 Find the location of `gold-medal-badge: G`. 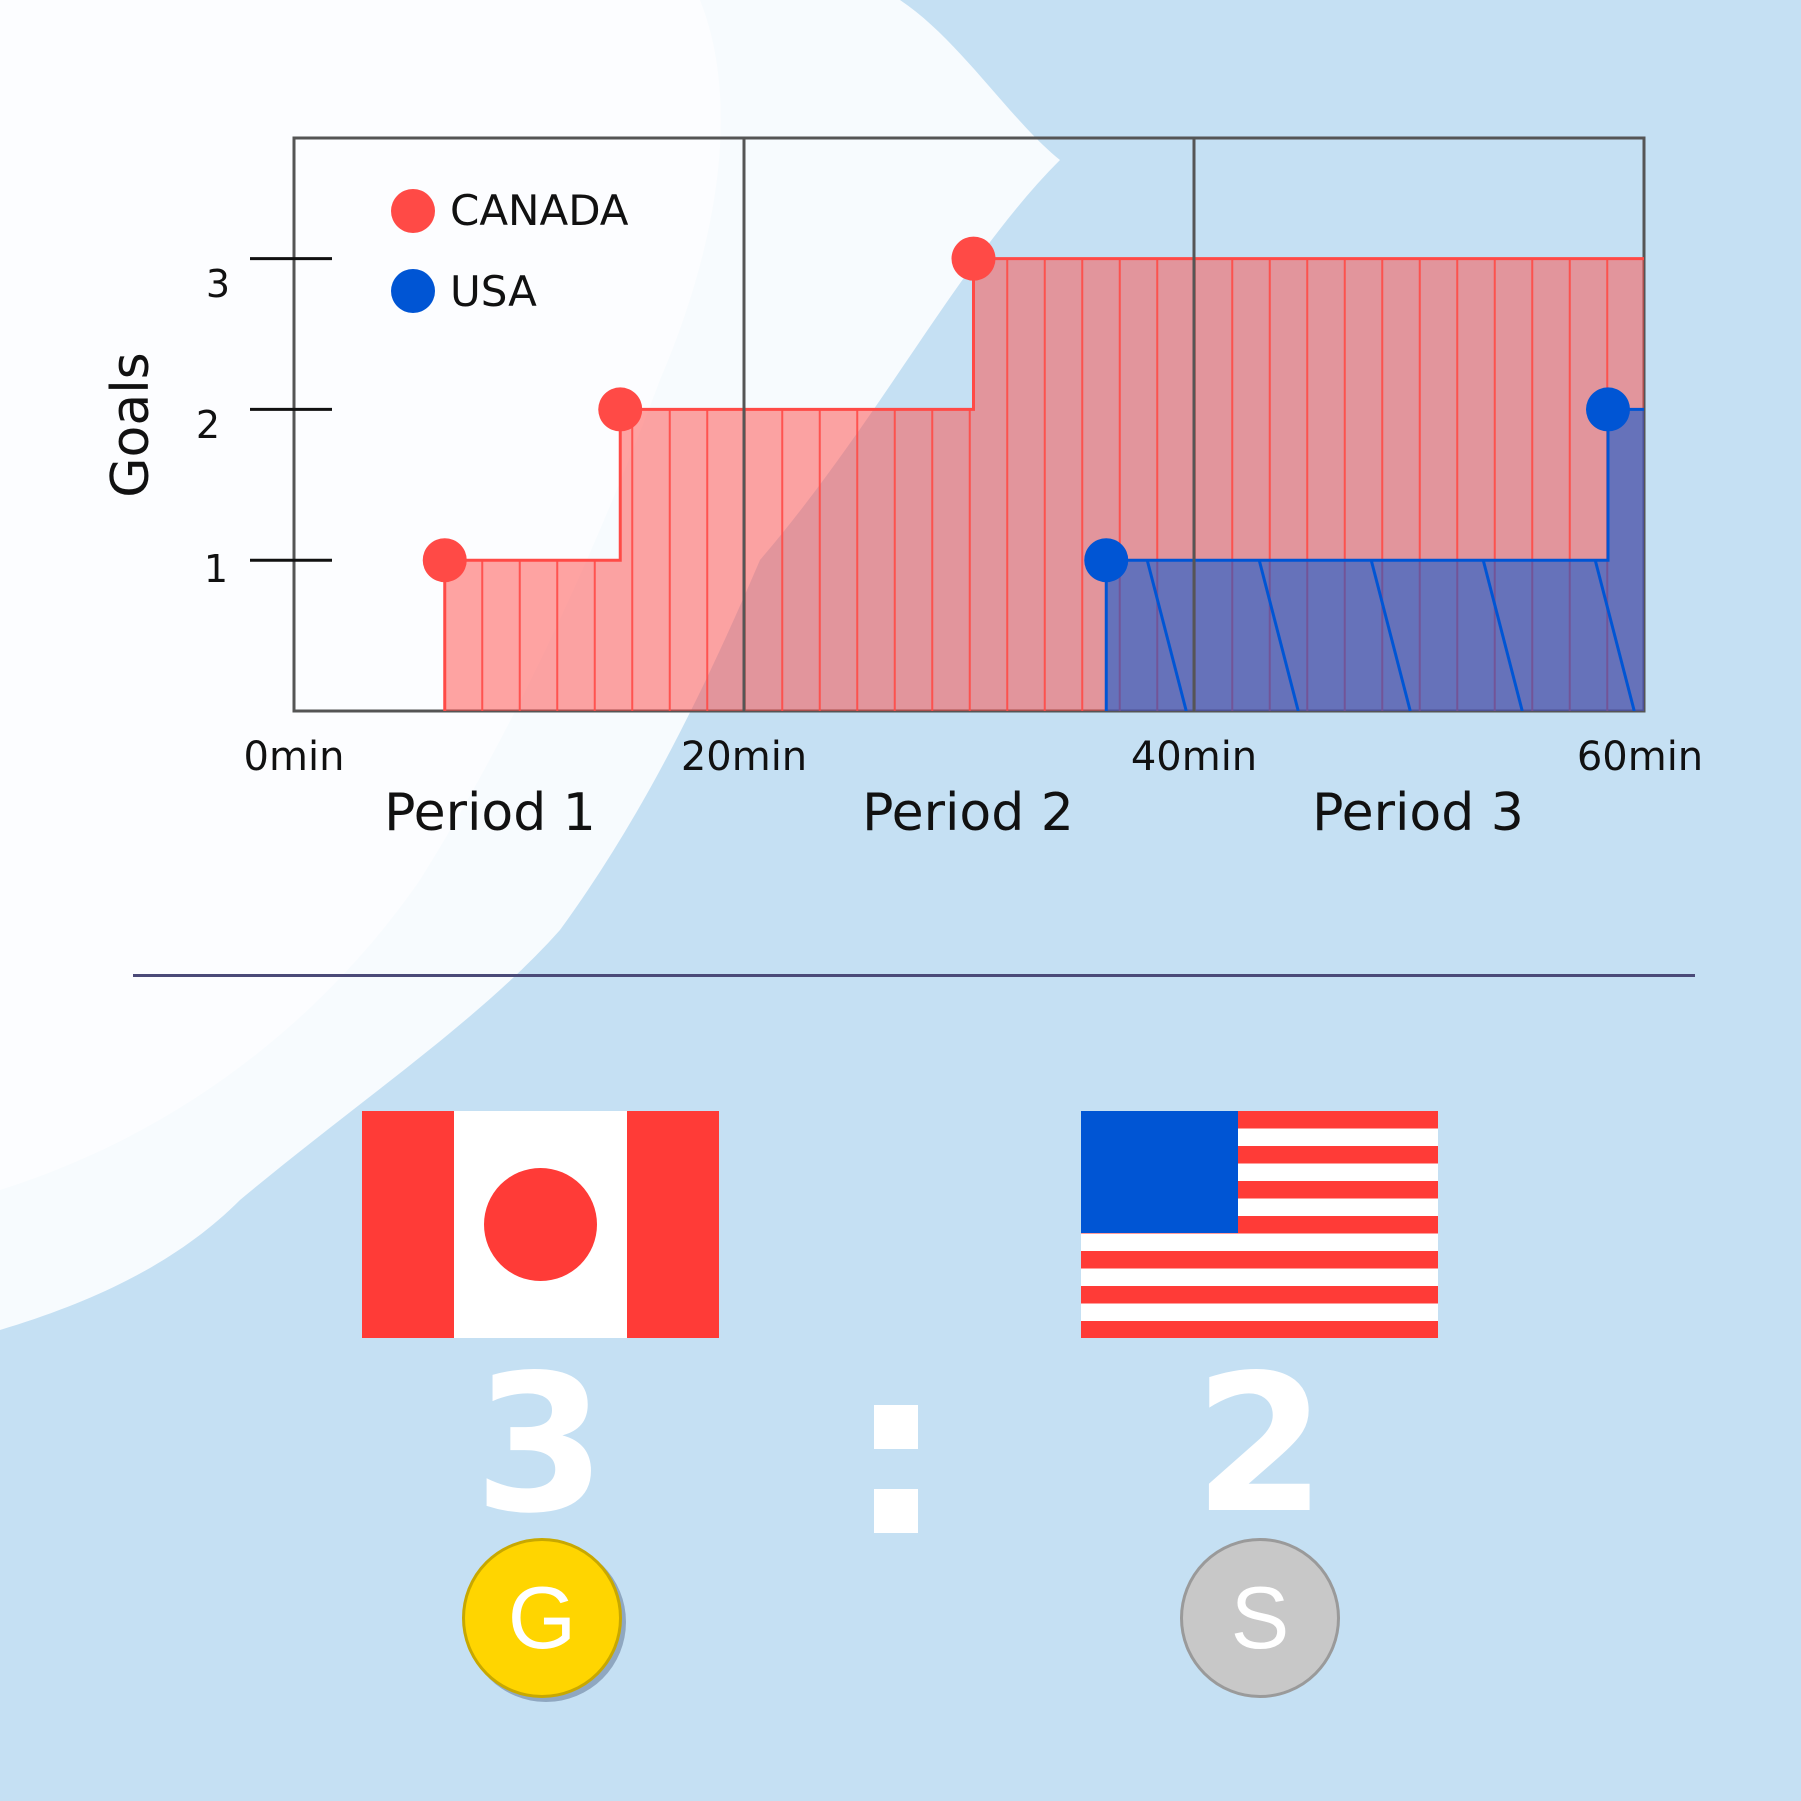

gold-medal-badge: G is located at coordinates (542, 1618).